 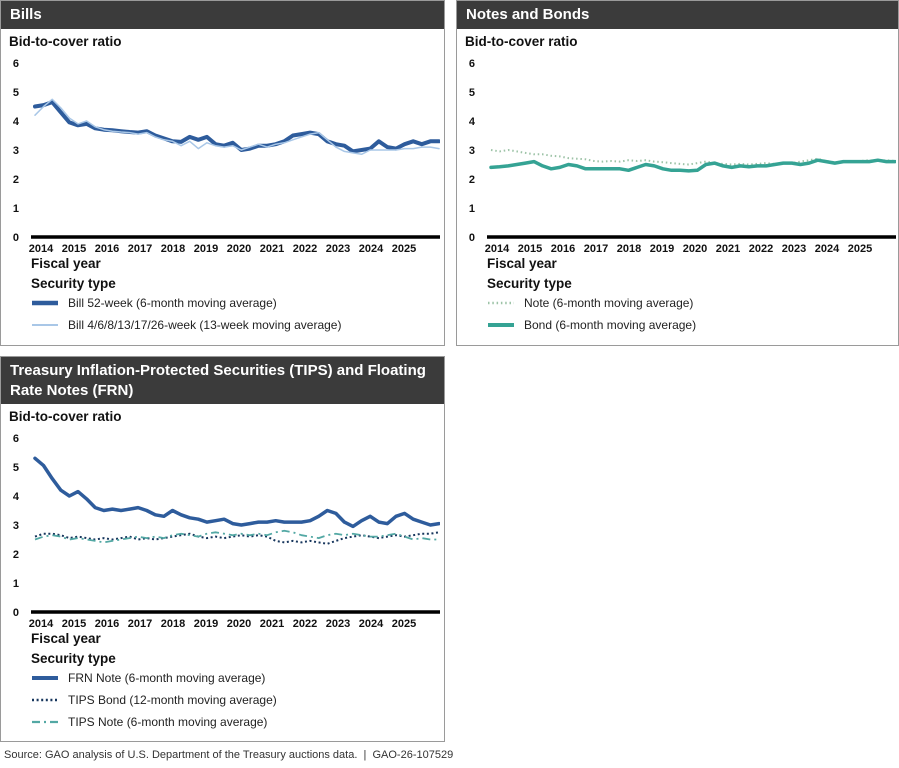 What do you see at coordinates (73, 658) in the screenshot?
I see `tips-legend-title: Security type` at bounding box center [73, 658].